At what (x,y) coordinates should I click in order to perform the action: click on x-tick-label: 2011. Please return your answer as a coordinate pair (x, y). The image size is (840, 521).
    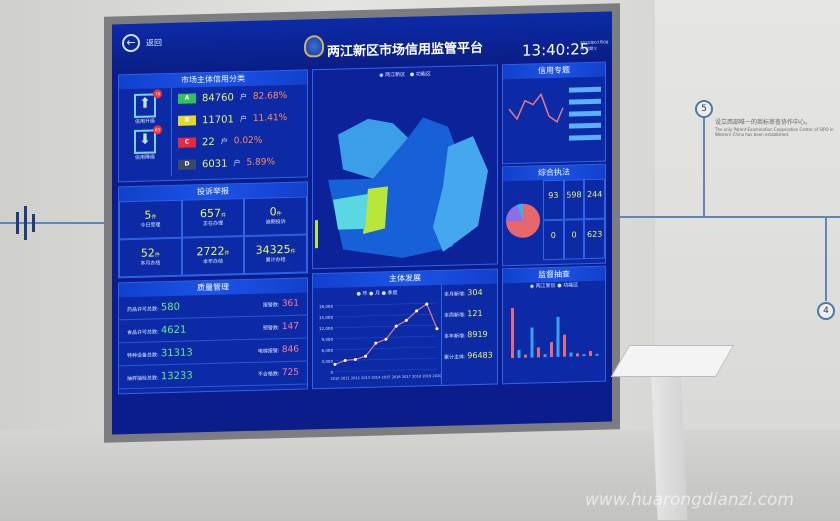
    Looking at the image, I should click on (345, 378).